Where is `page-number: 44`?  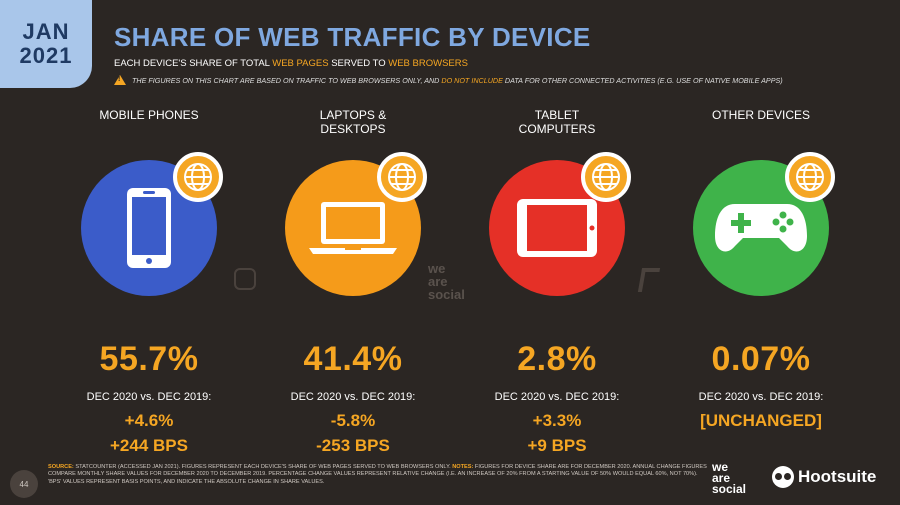
page-number: 44 is located at coordinates (24, 484).